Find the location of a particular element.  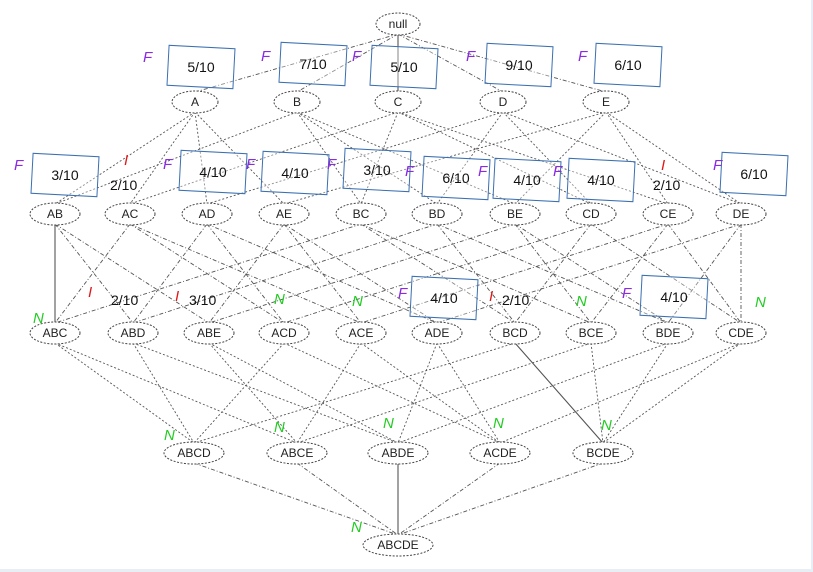

node-label: BC is located at coordinates (361, 214).